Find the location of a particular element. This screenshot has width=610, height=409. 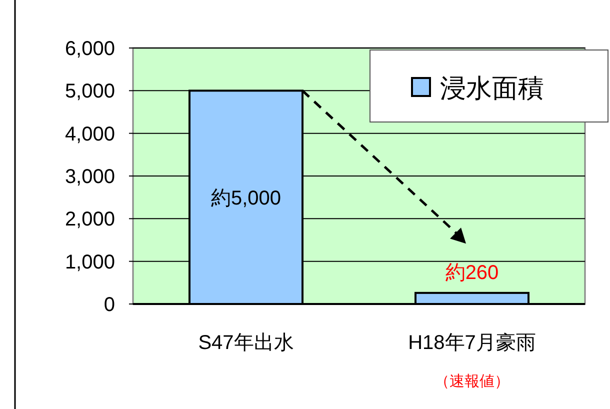

y-tick-label: 3,000 is located at coordinates (89, 177).